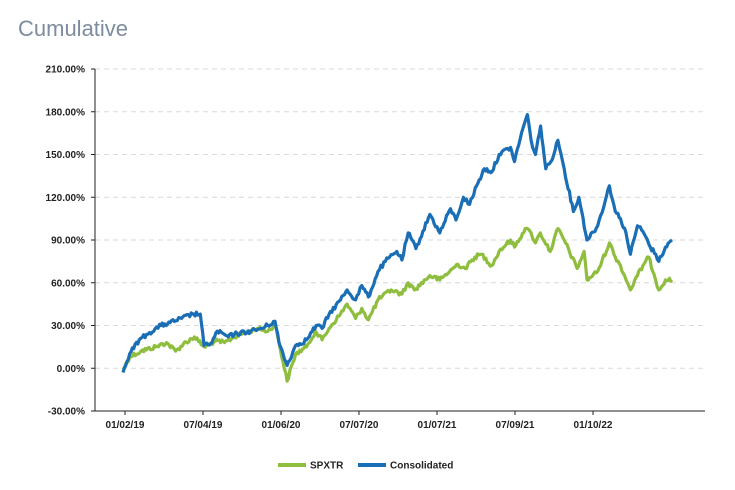 This screenshot has width=735, height=490. What do you see at coordinates (437, 425) in the screenshot?
I see `x-tick-label: 01/07/21` at bounding box center [437, 425].